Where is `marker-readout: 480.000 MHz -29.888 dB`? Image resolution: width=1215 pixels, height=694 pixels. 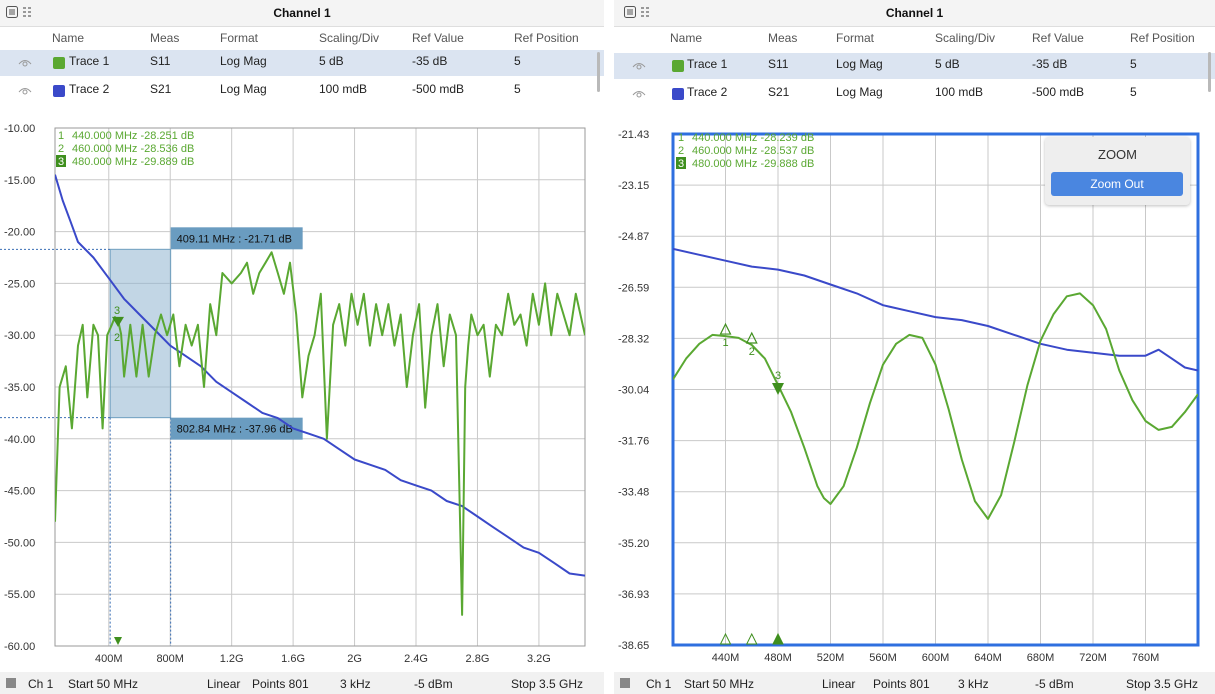 marker-readout: 480.000 MHz -29.888 dB is located at coordinates (753, 164).